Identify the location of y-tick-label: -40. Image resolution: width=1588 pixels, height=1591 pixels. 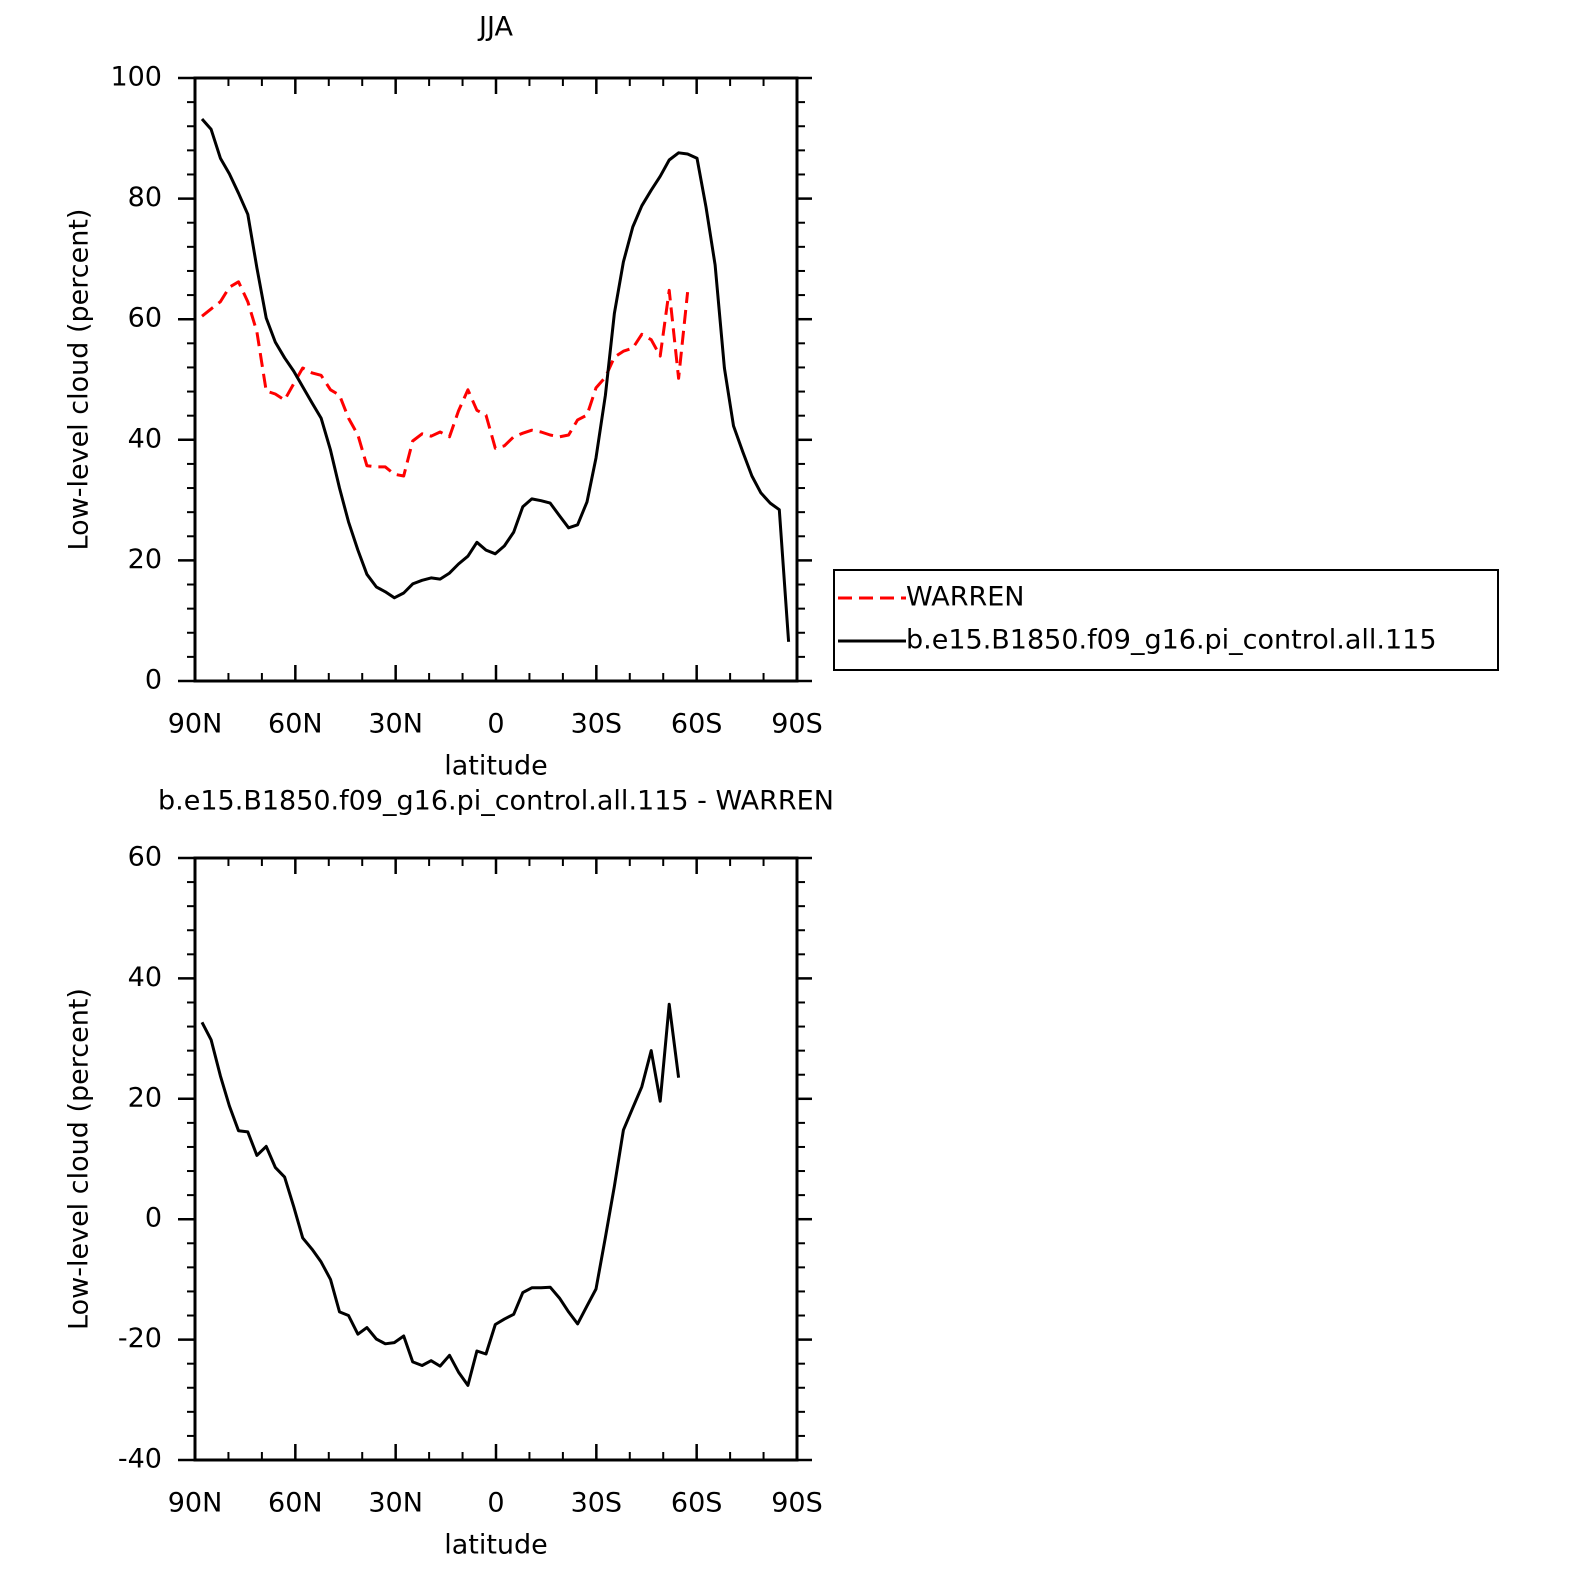
(140, 1459).